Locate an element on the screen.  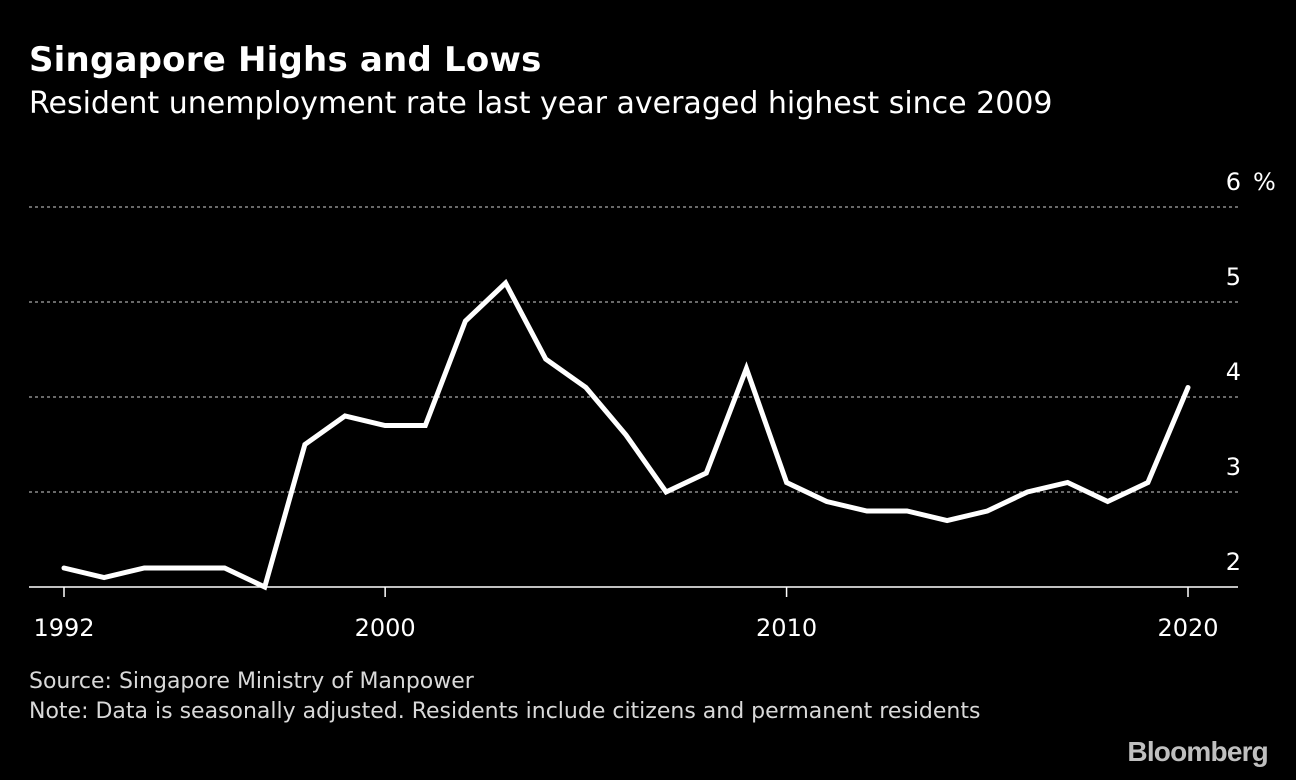
x-tick-label-1992: 1992 is located at coordinates (63, 628).